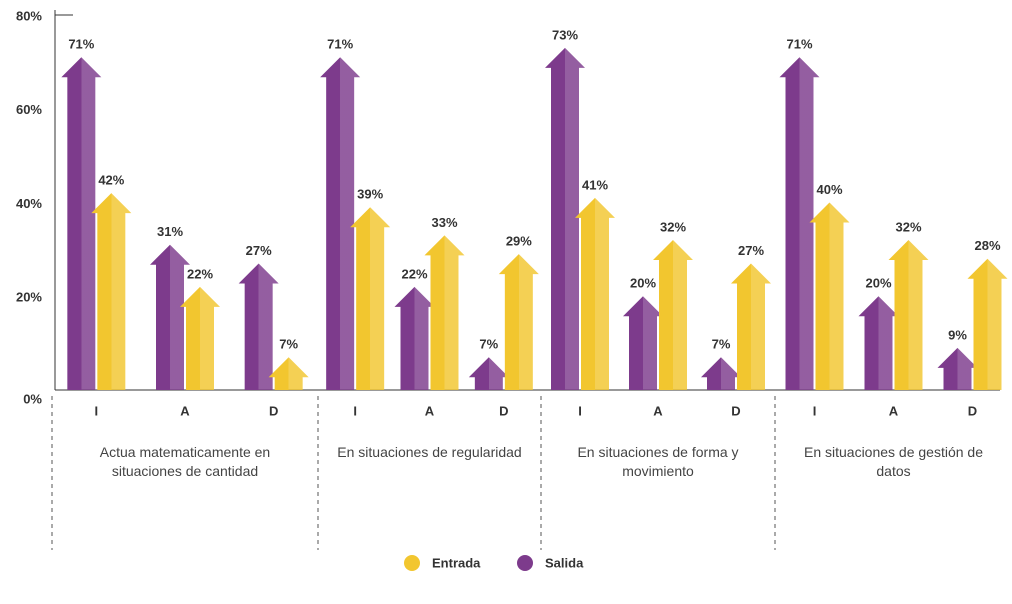  I want to click on value-label: 28%, so click(987, 245).